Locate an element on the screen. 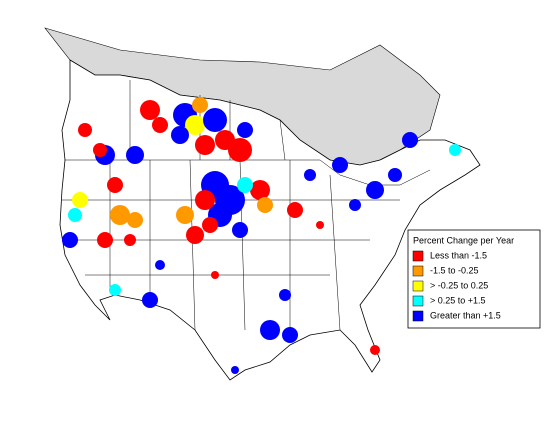  legend-label: > -0.25 to 0.25 is located at coordinates (459, 285).